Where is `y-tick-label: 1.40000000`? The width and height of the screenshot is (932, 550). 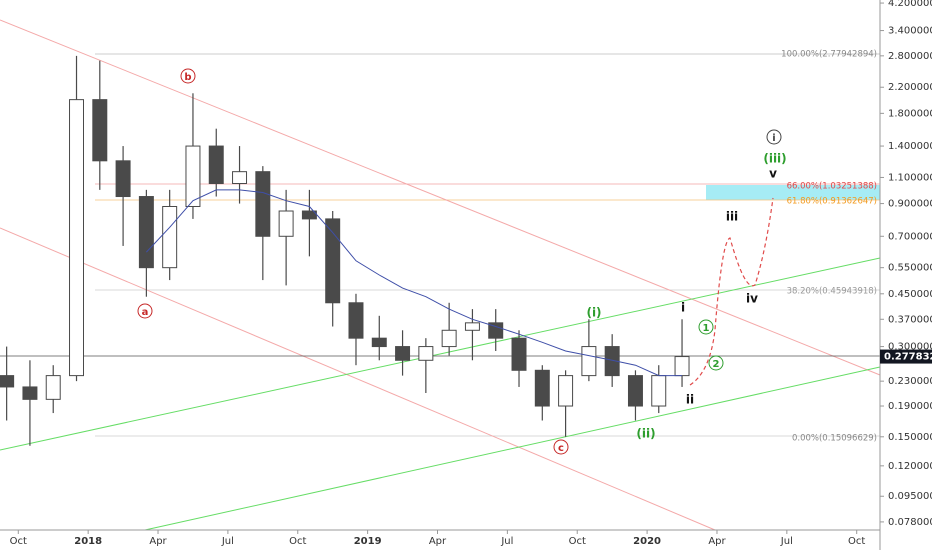
y-tick-label: 1.40000000 is located at coordinates (910, 146).